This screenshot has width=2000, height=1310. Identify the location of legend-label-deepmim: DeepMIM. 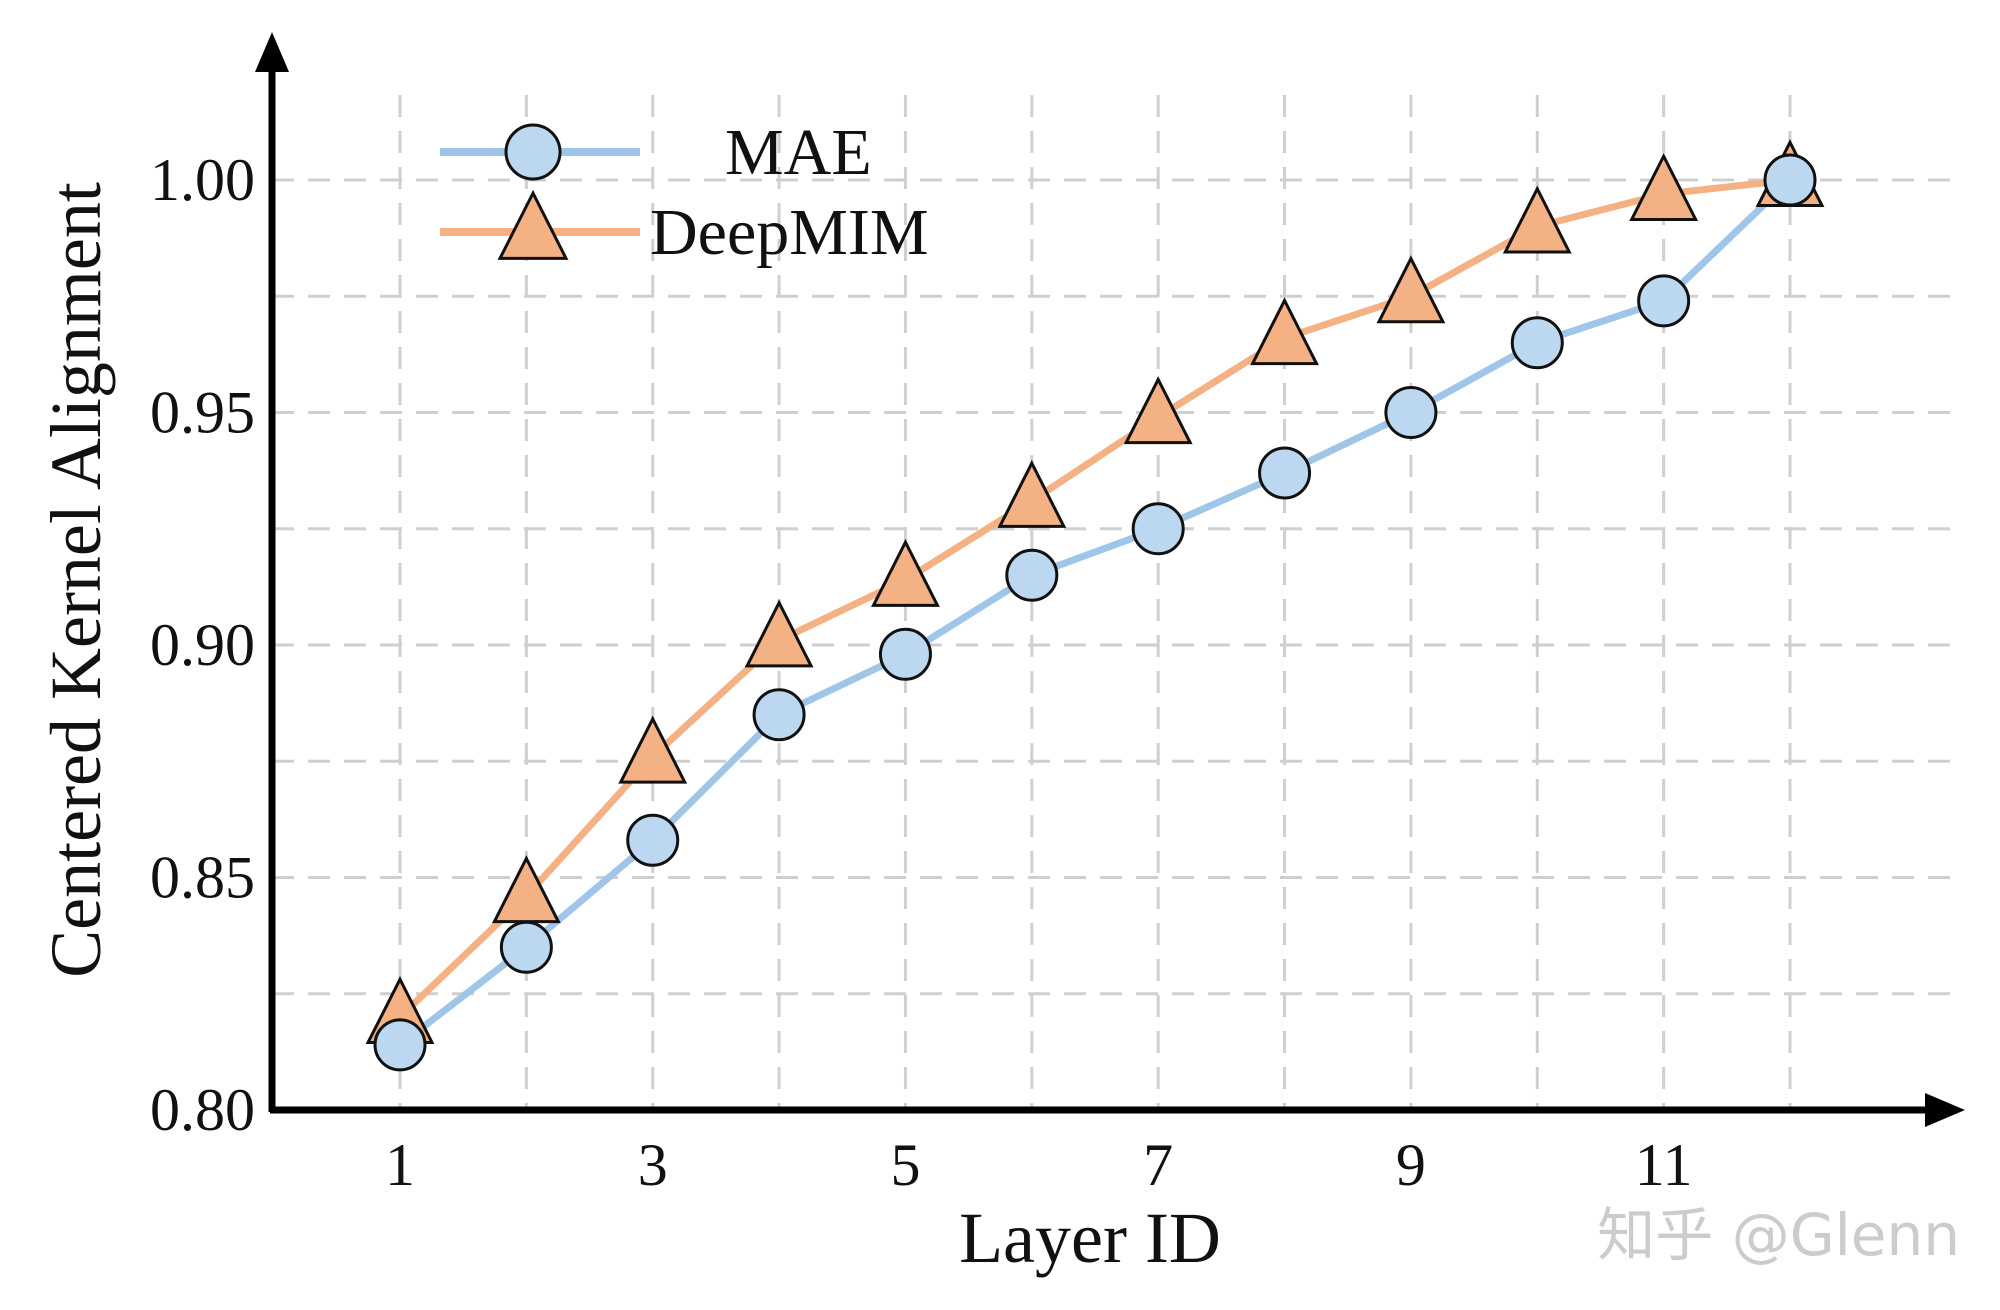
(789, 232).